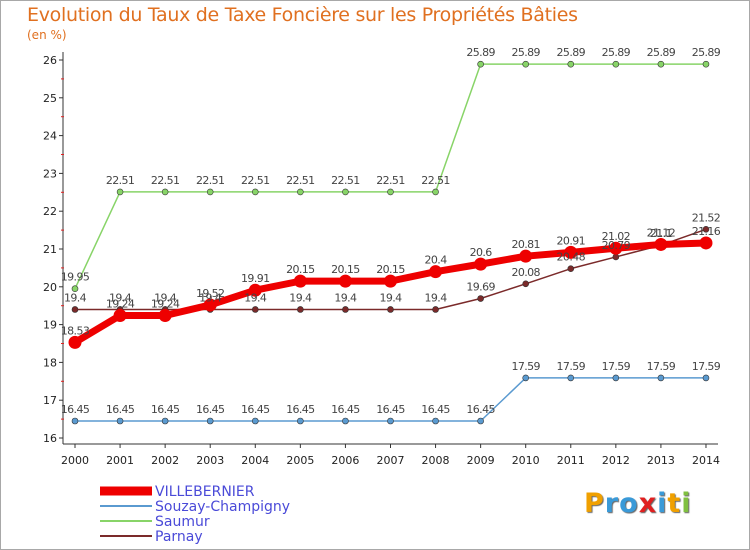 Image resolution: width=750 pixels, height=550 pixels. What do you see at coordinates (661, 460) in the screenshot?
I see `x-tick-label: 2013` at bounding box center [661, 460].